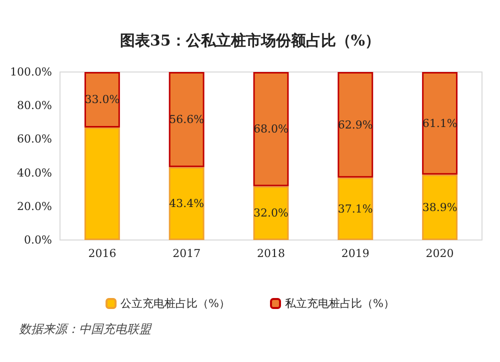  I want to click on x-tick-label: 2020, so click(440, 253).